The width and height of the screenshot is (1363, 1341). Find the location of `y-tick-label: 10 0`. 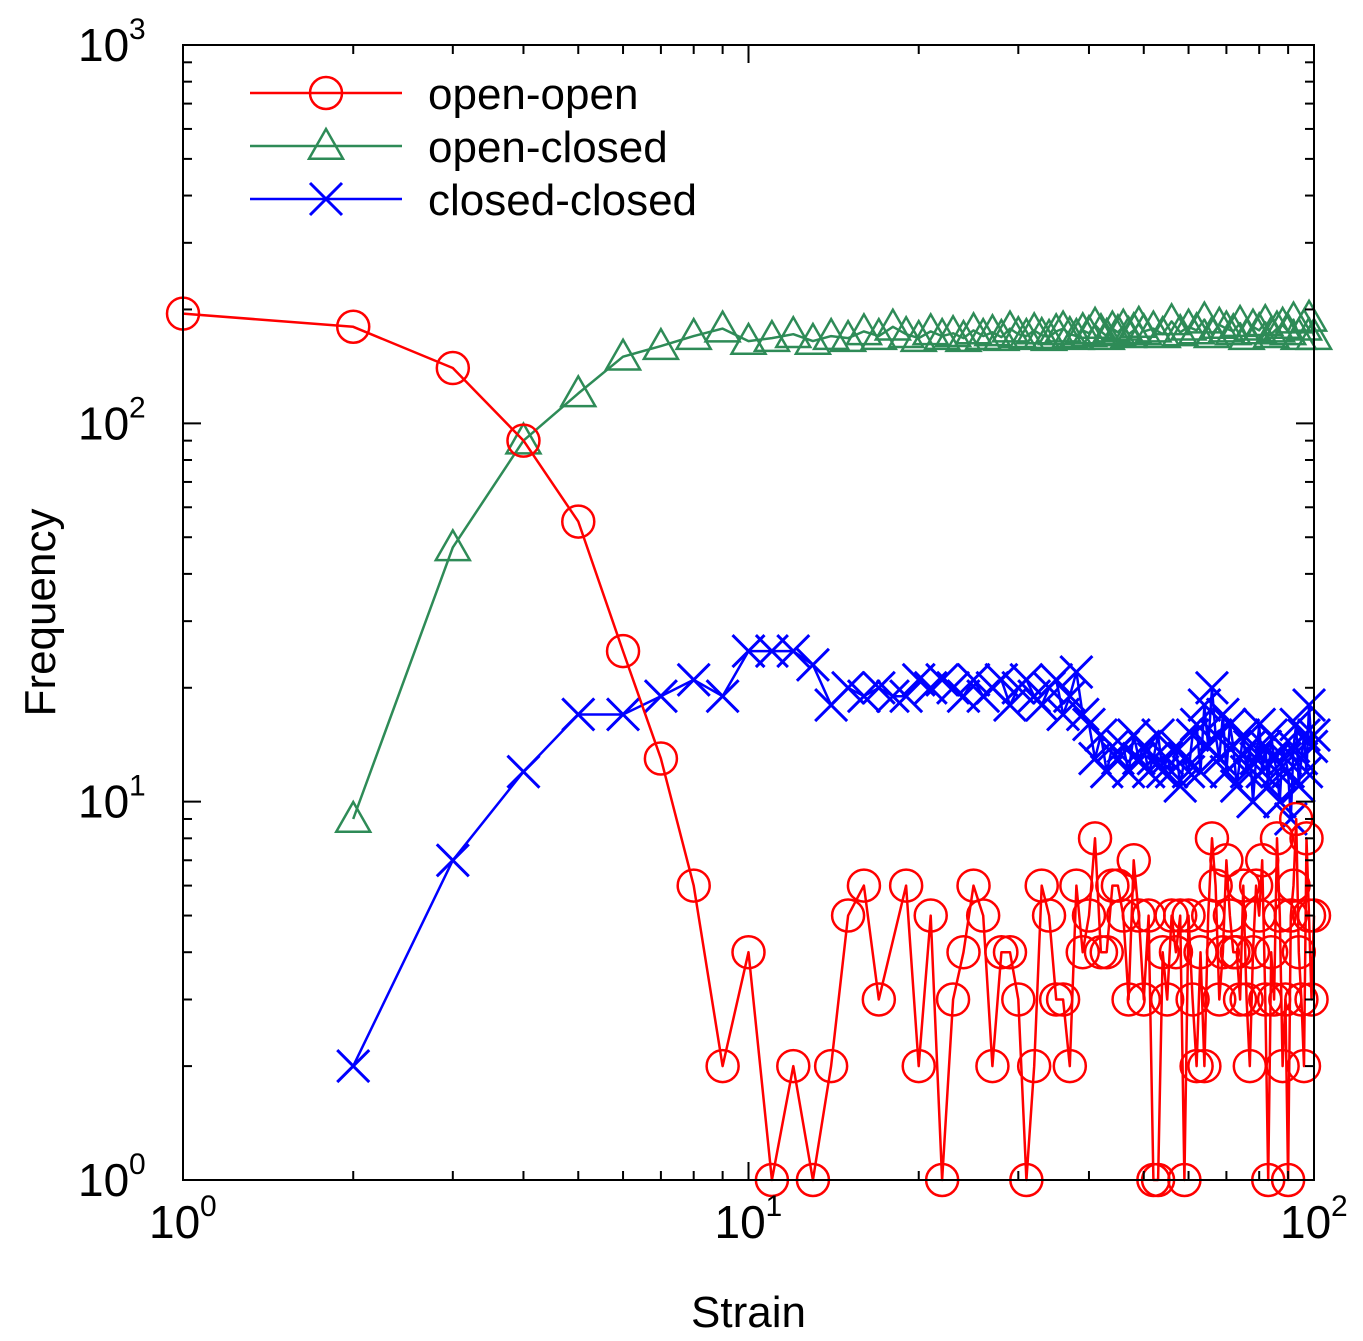

y-tick-label: 10 0 is located at coordinates (112, 1177).